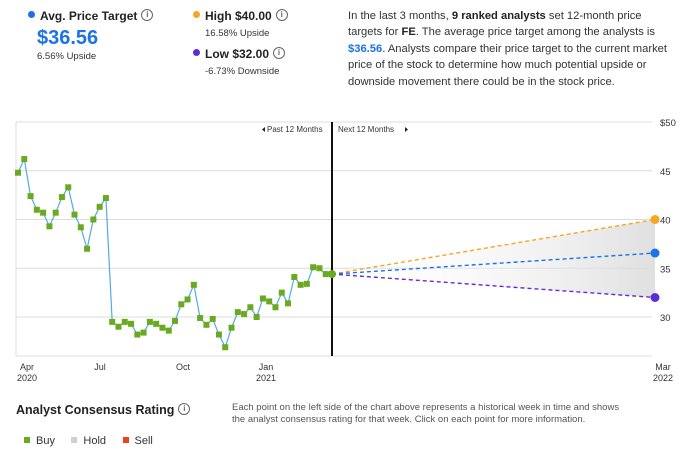  I want to click on today-divider: Past 12 Months Next 12 Months, so click(335, 239).